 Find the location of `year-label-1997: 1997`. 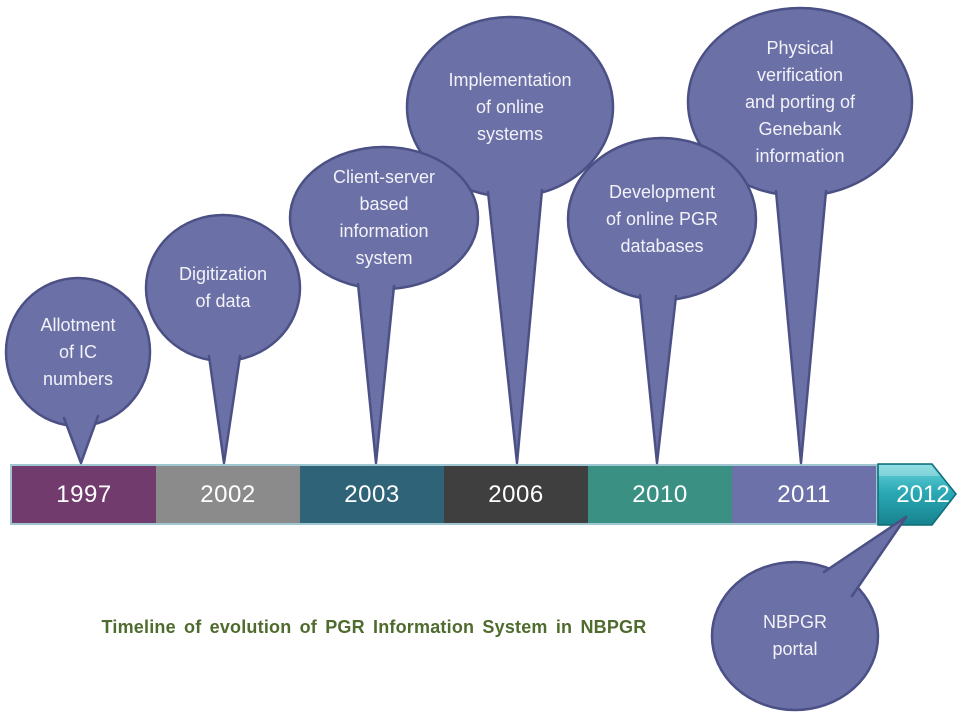

year-label-1997: 1997 is located at coordinates (84, 494).